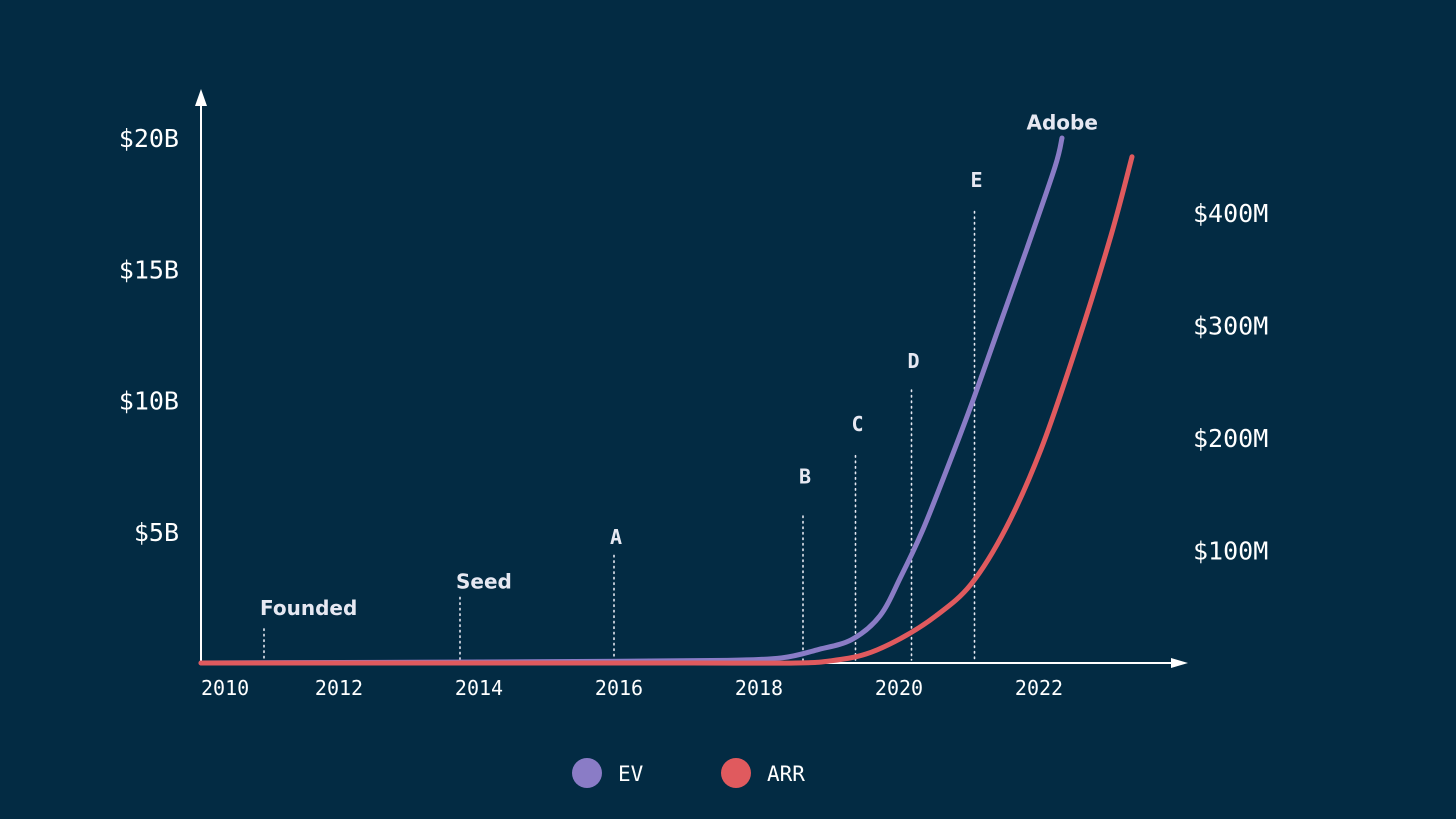 This screenshot has height=819, width=1456. I want to click on y-right-tick-label: $300M, so click(1230, 326).